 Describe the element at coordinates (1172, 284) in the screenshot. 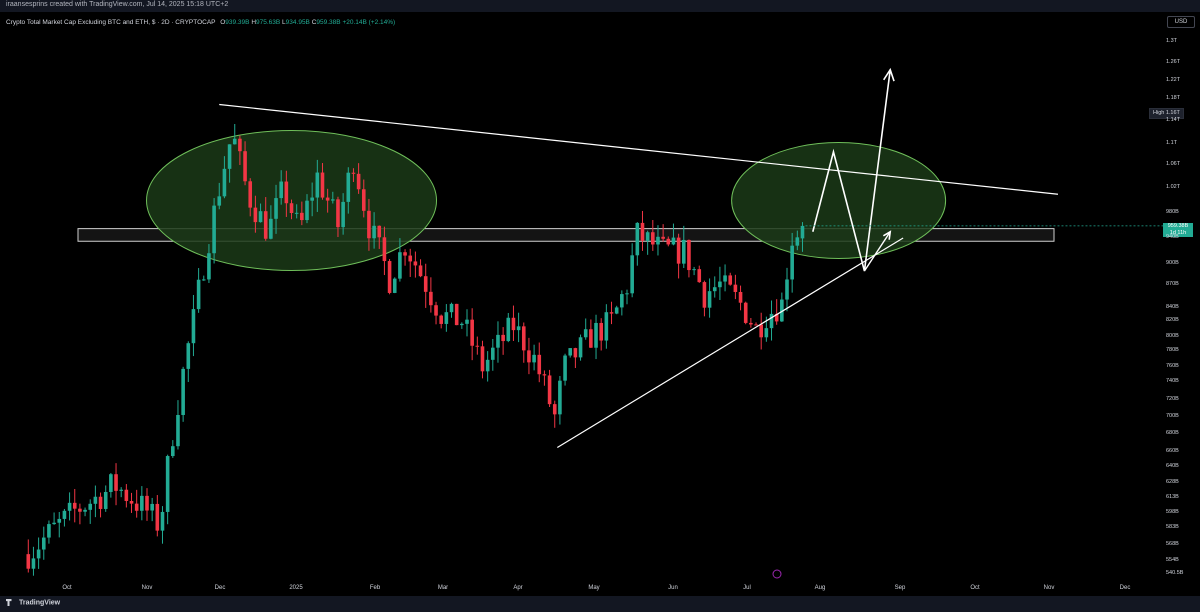

I see `price-tick-label: 870B` at that location.